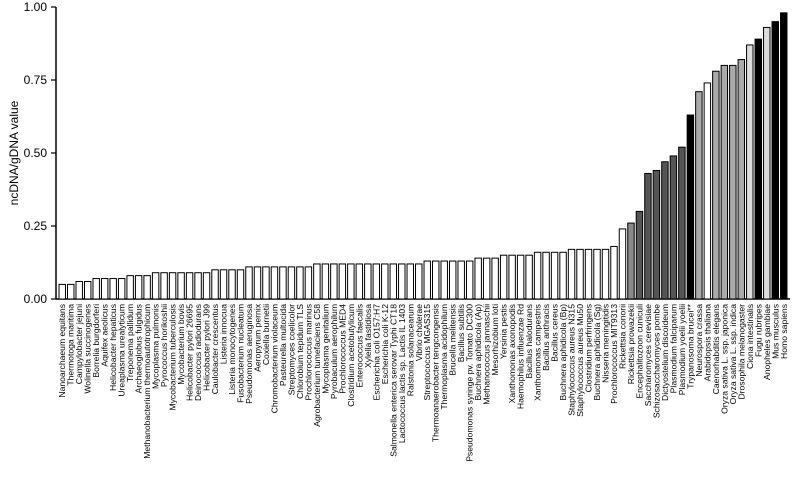 The image size is (794, 480). What do you see at coordinates (750, 336) in the screenshot?
I see `x-tick-label: Ciona intestinalis` at bounding box center [750, 336].